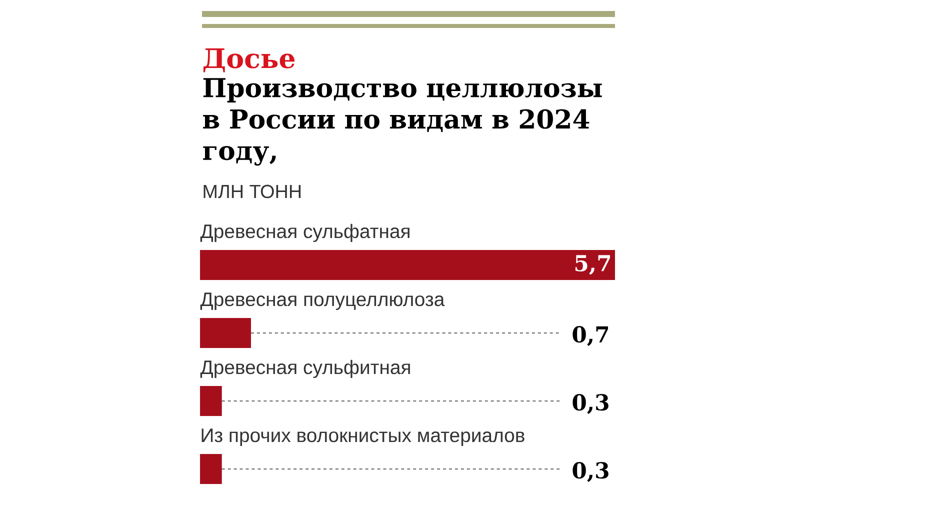 This screenshot has height=525, width=930. Describe the element at coordinates (363, 437) in the screenshot. I see `y-tick-label: Из прочих волокнистых материалов` at that location.